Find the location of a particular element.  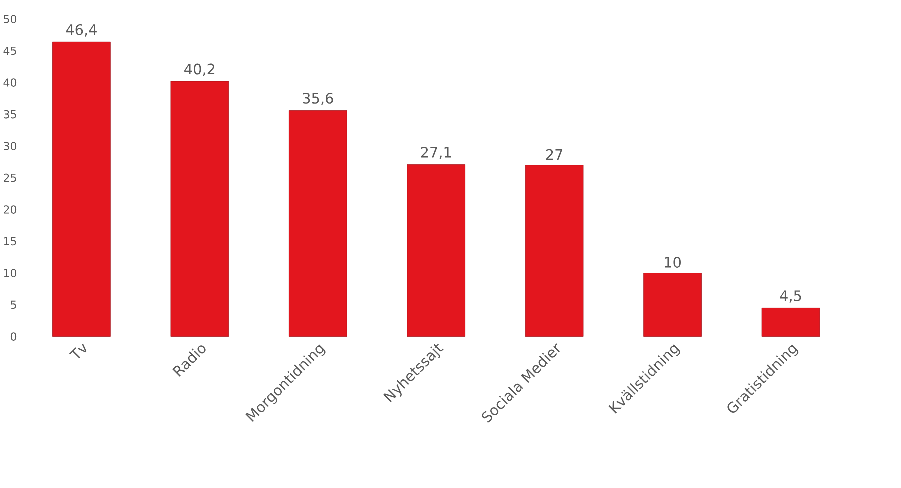

y-tick-label: 10 is located at coordinates (10, 273).